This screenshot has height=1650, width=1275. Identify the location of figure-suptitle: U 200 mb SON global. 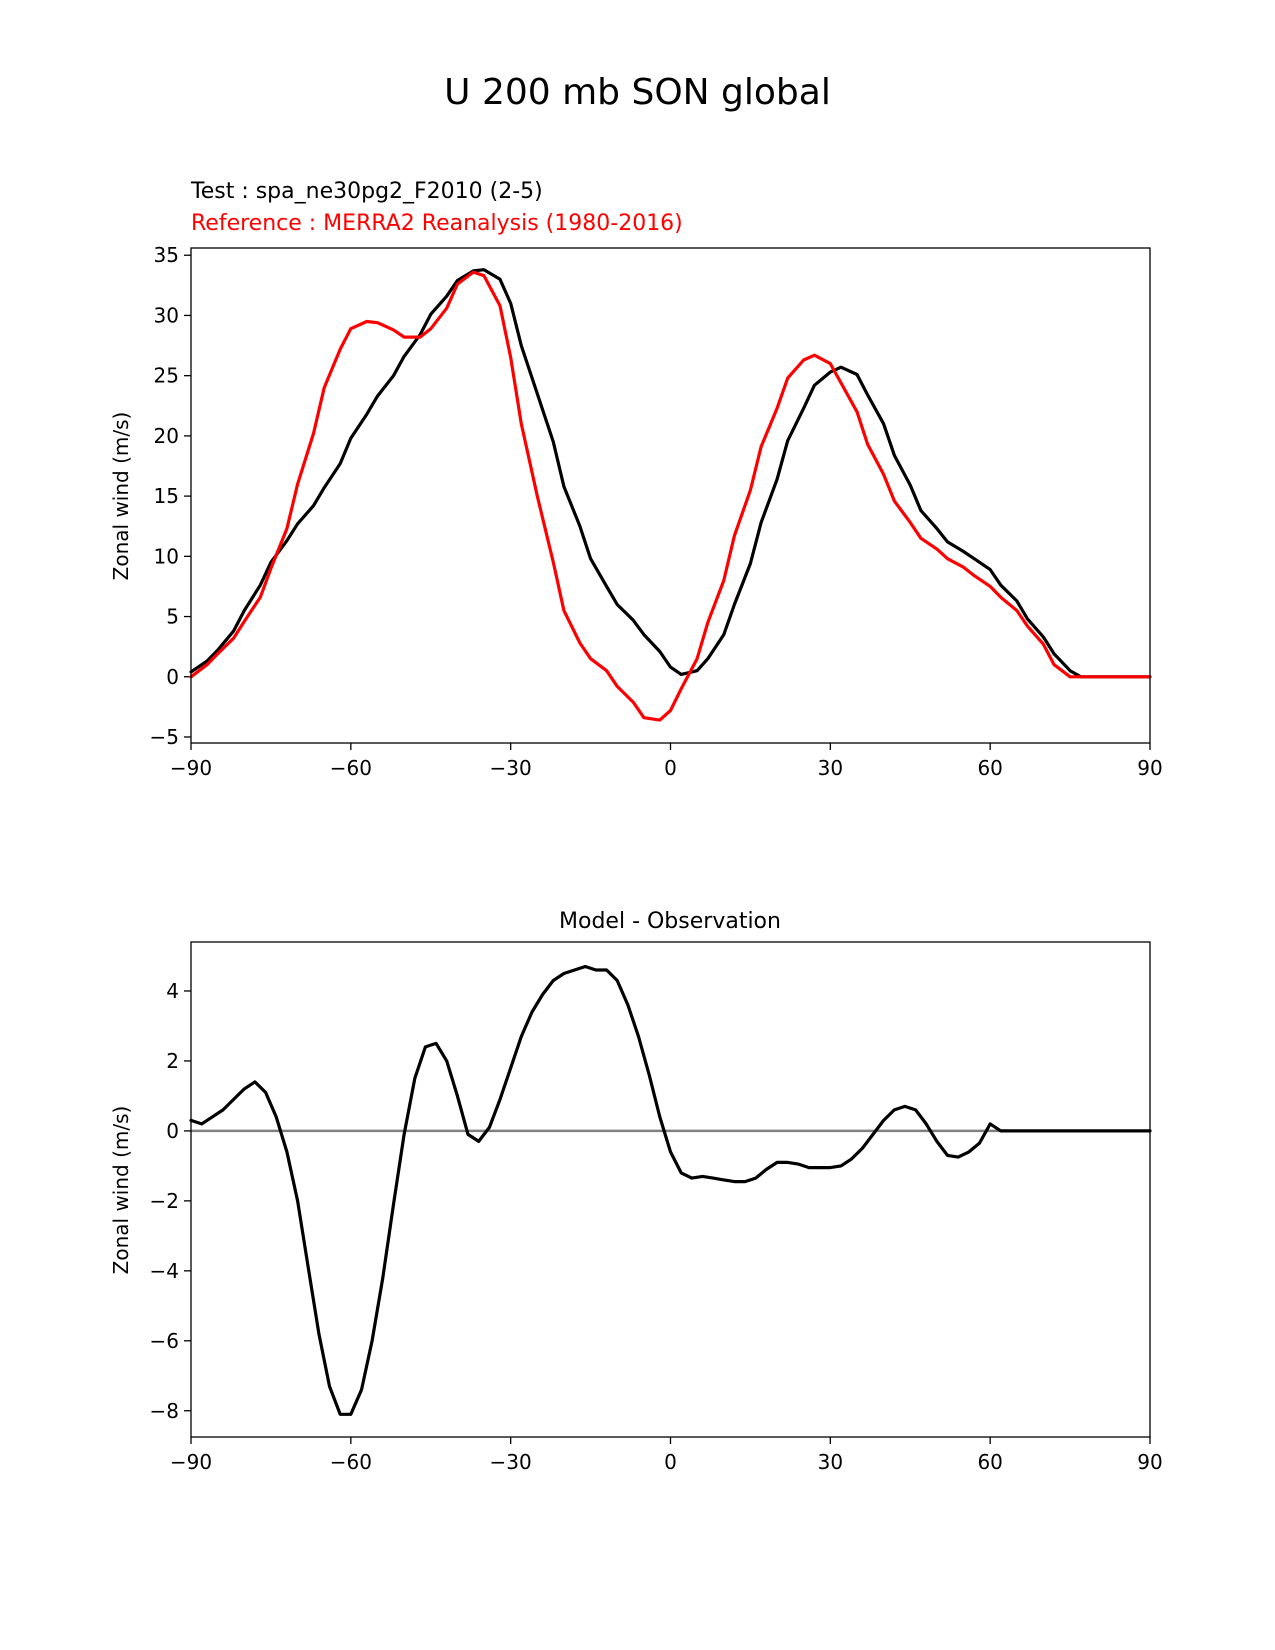
(637, 92).